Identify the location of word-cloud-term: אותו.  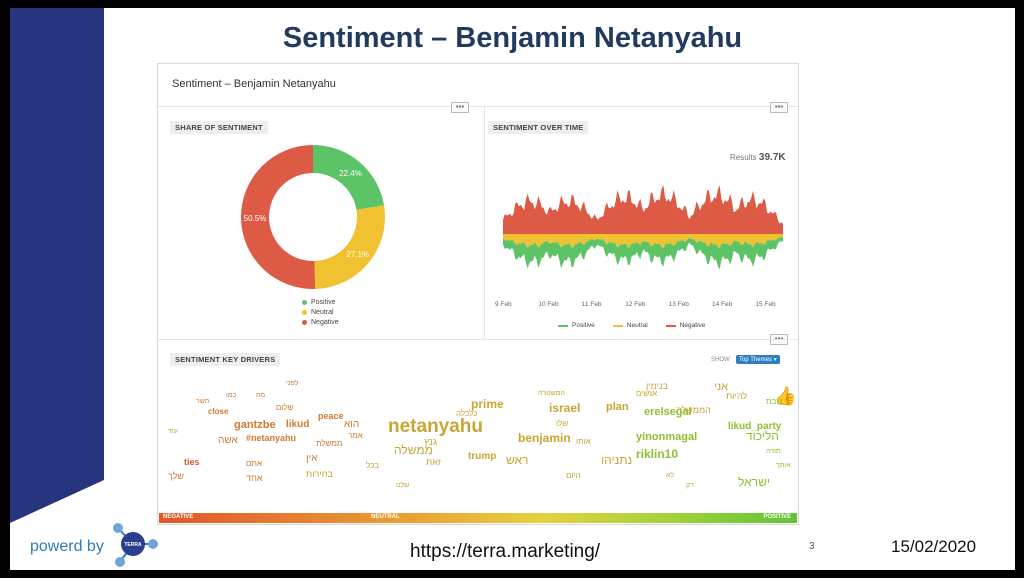
(583, 441).